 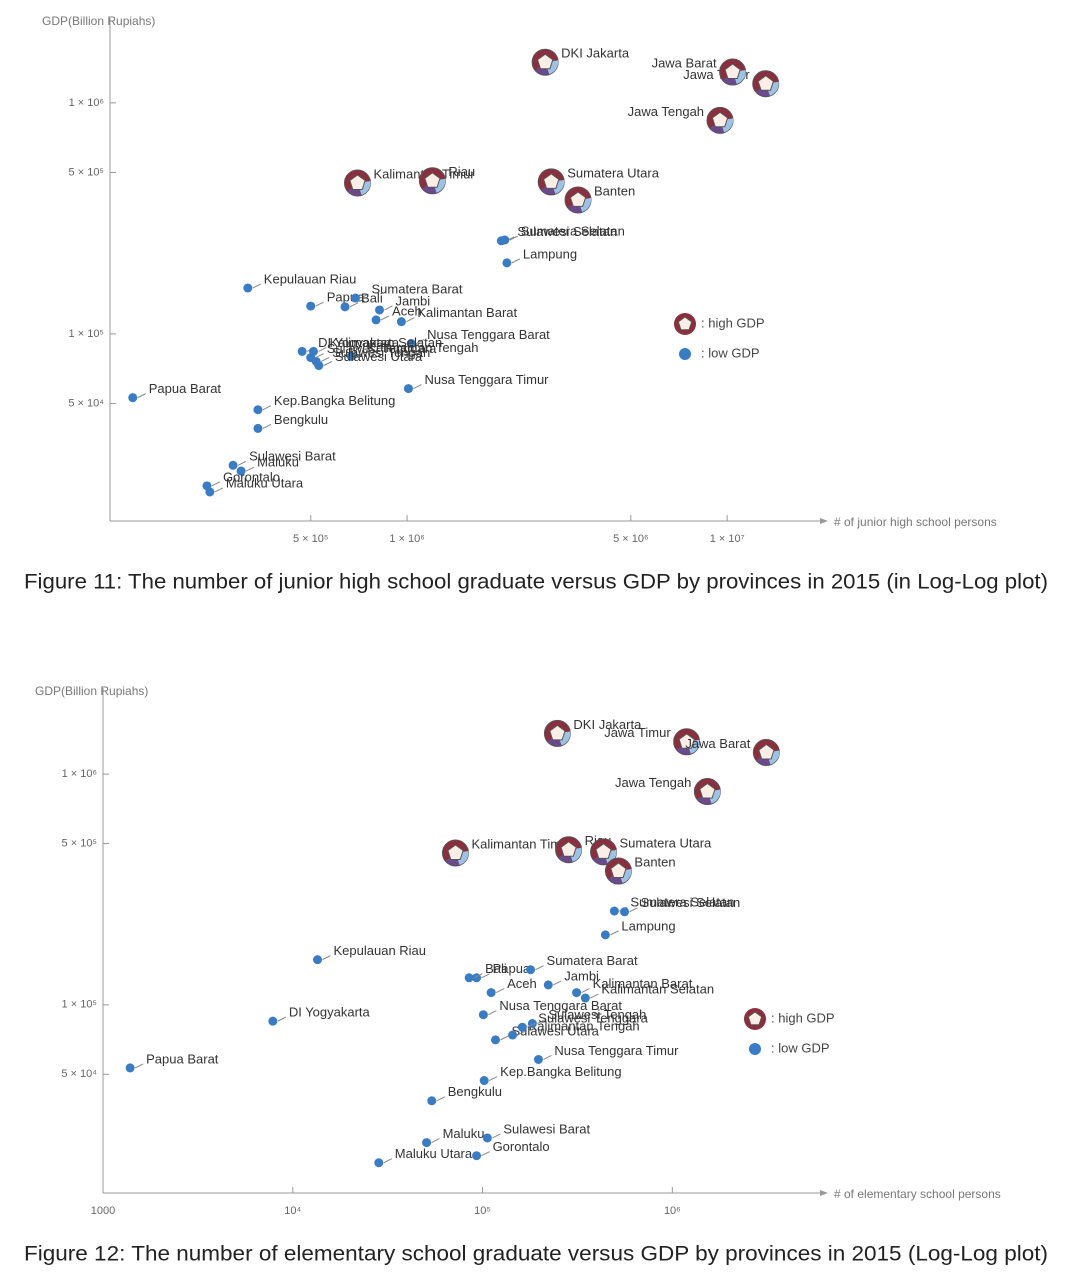 I want to click on point-label: Riau, so click(x=461, y=171).